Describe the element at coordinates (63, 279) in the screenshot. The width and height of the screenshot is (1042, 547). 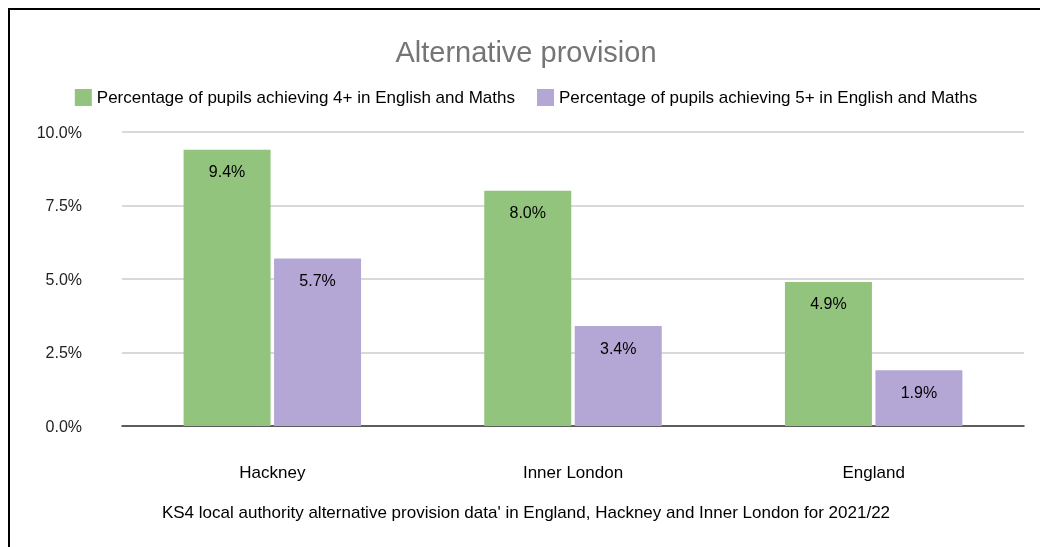
I see `y-tick-label: 5.0%` at that location.